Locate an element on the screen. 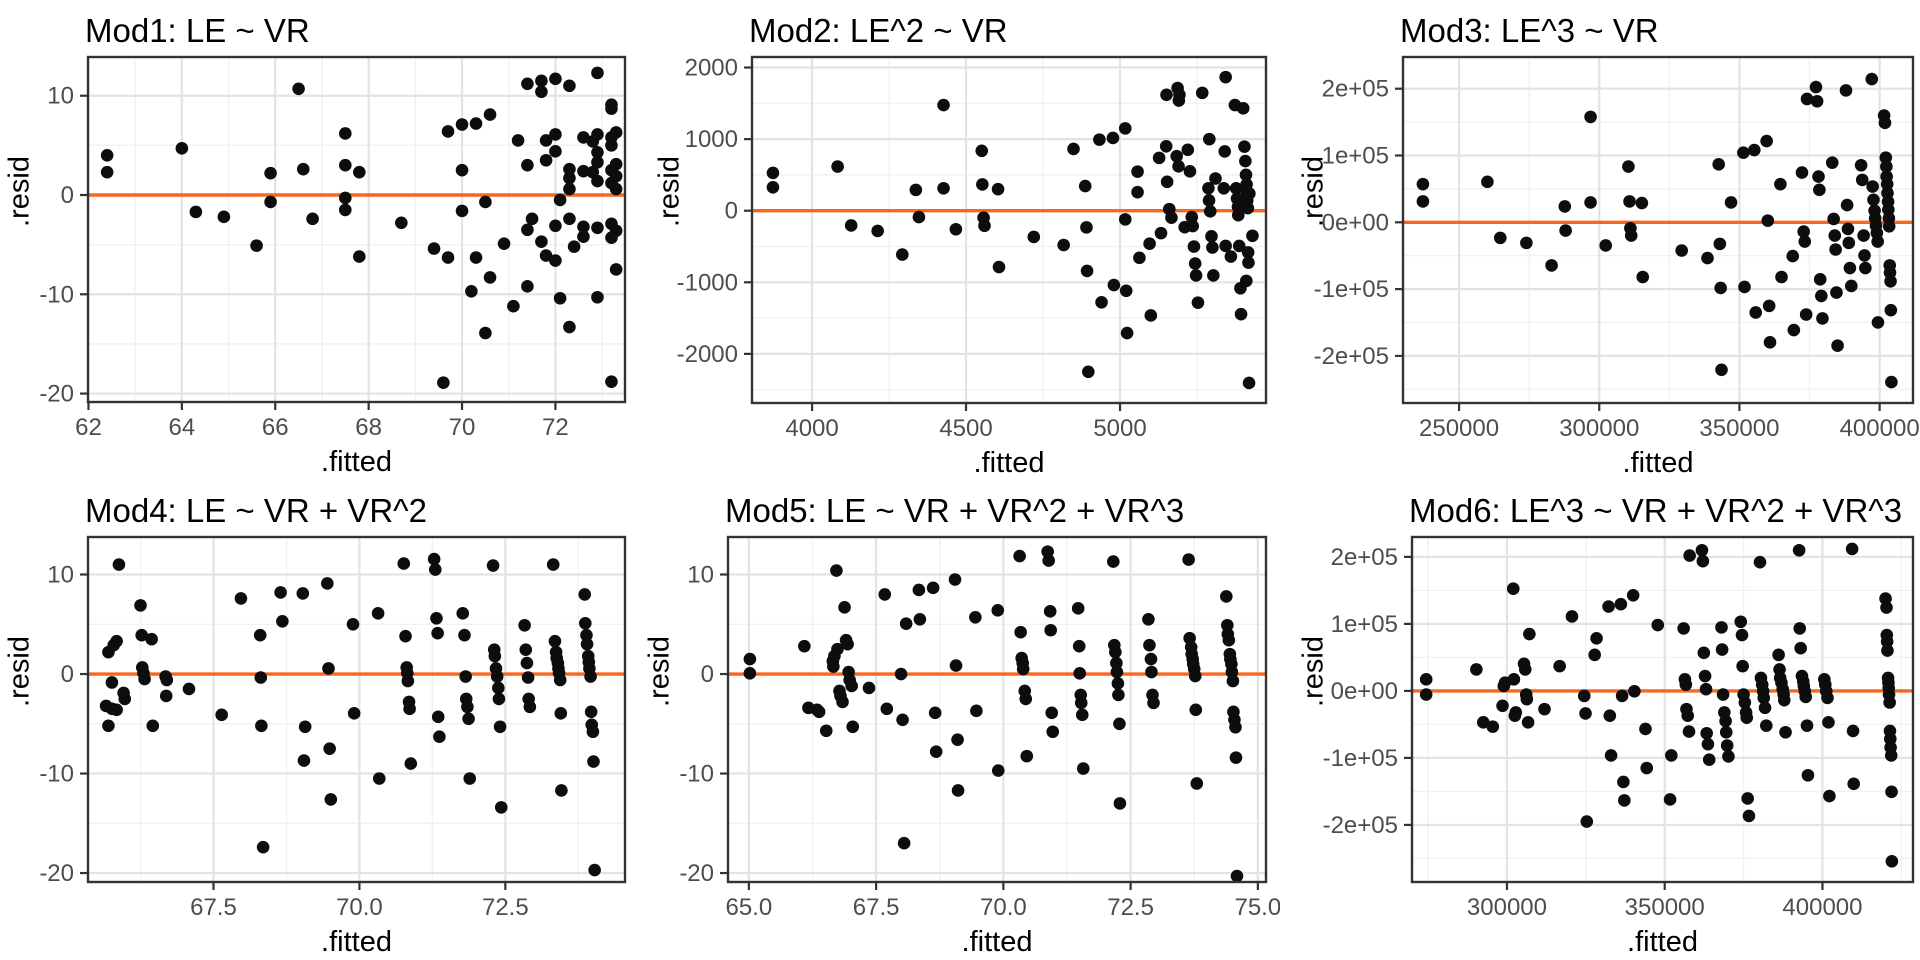 The height and width of the screenshot is (960, 1920). tick-label: 0e+00 is located at coordinates (1355, 222).